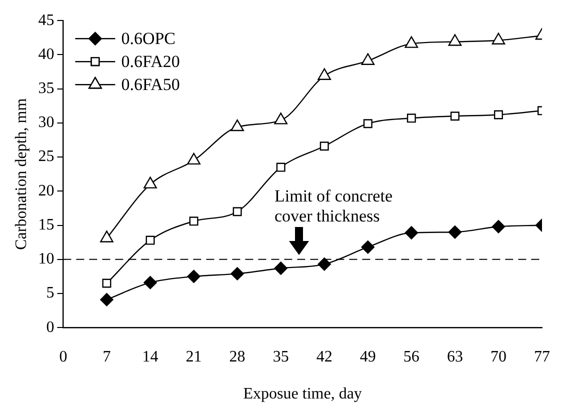 This screenshot has width=572, height=416. Describe the element at coordinates (280, 357) in the screenshot. I see `x-tick-label: 35` at that location.